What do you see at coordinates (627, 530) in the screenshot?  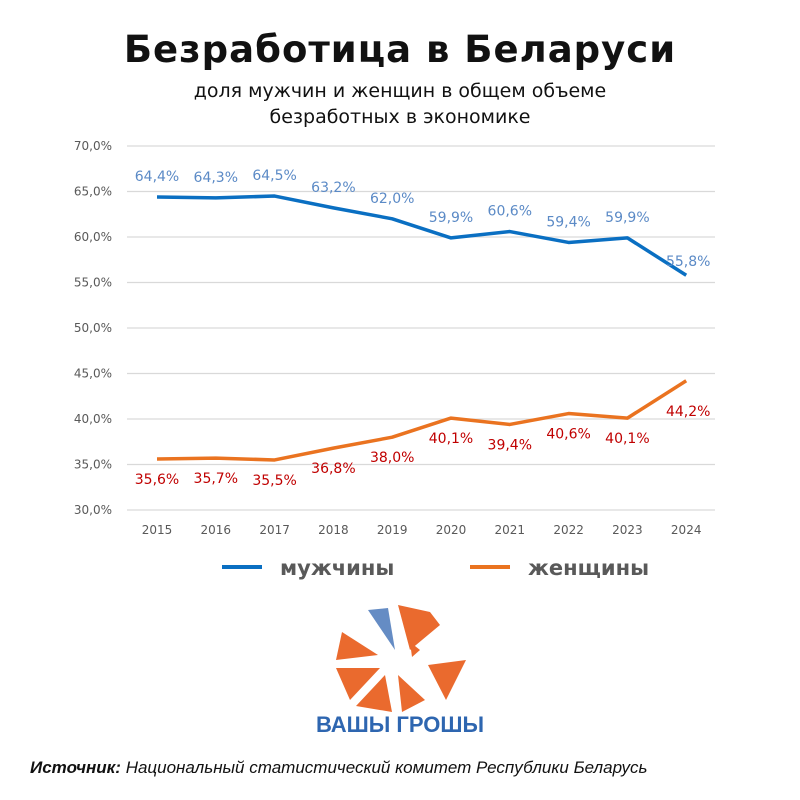 I see `x-tick-label: 2023` at bounding box center [627, 530].